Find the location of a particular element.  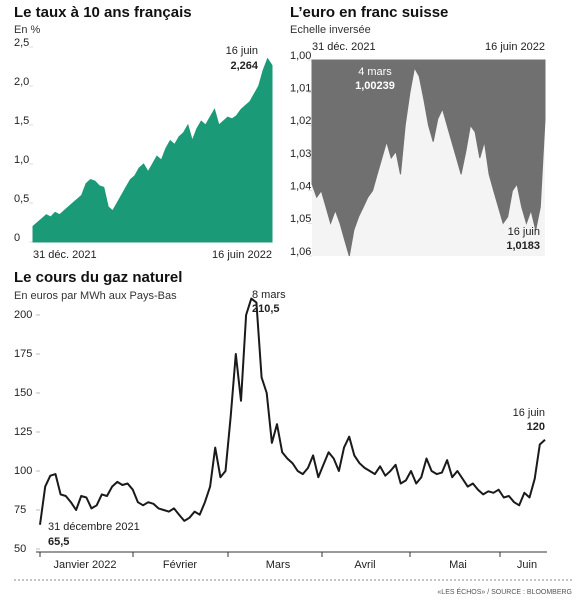

value-label: 2,264 is located at coordinates (244, 66).